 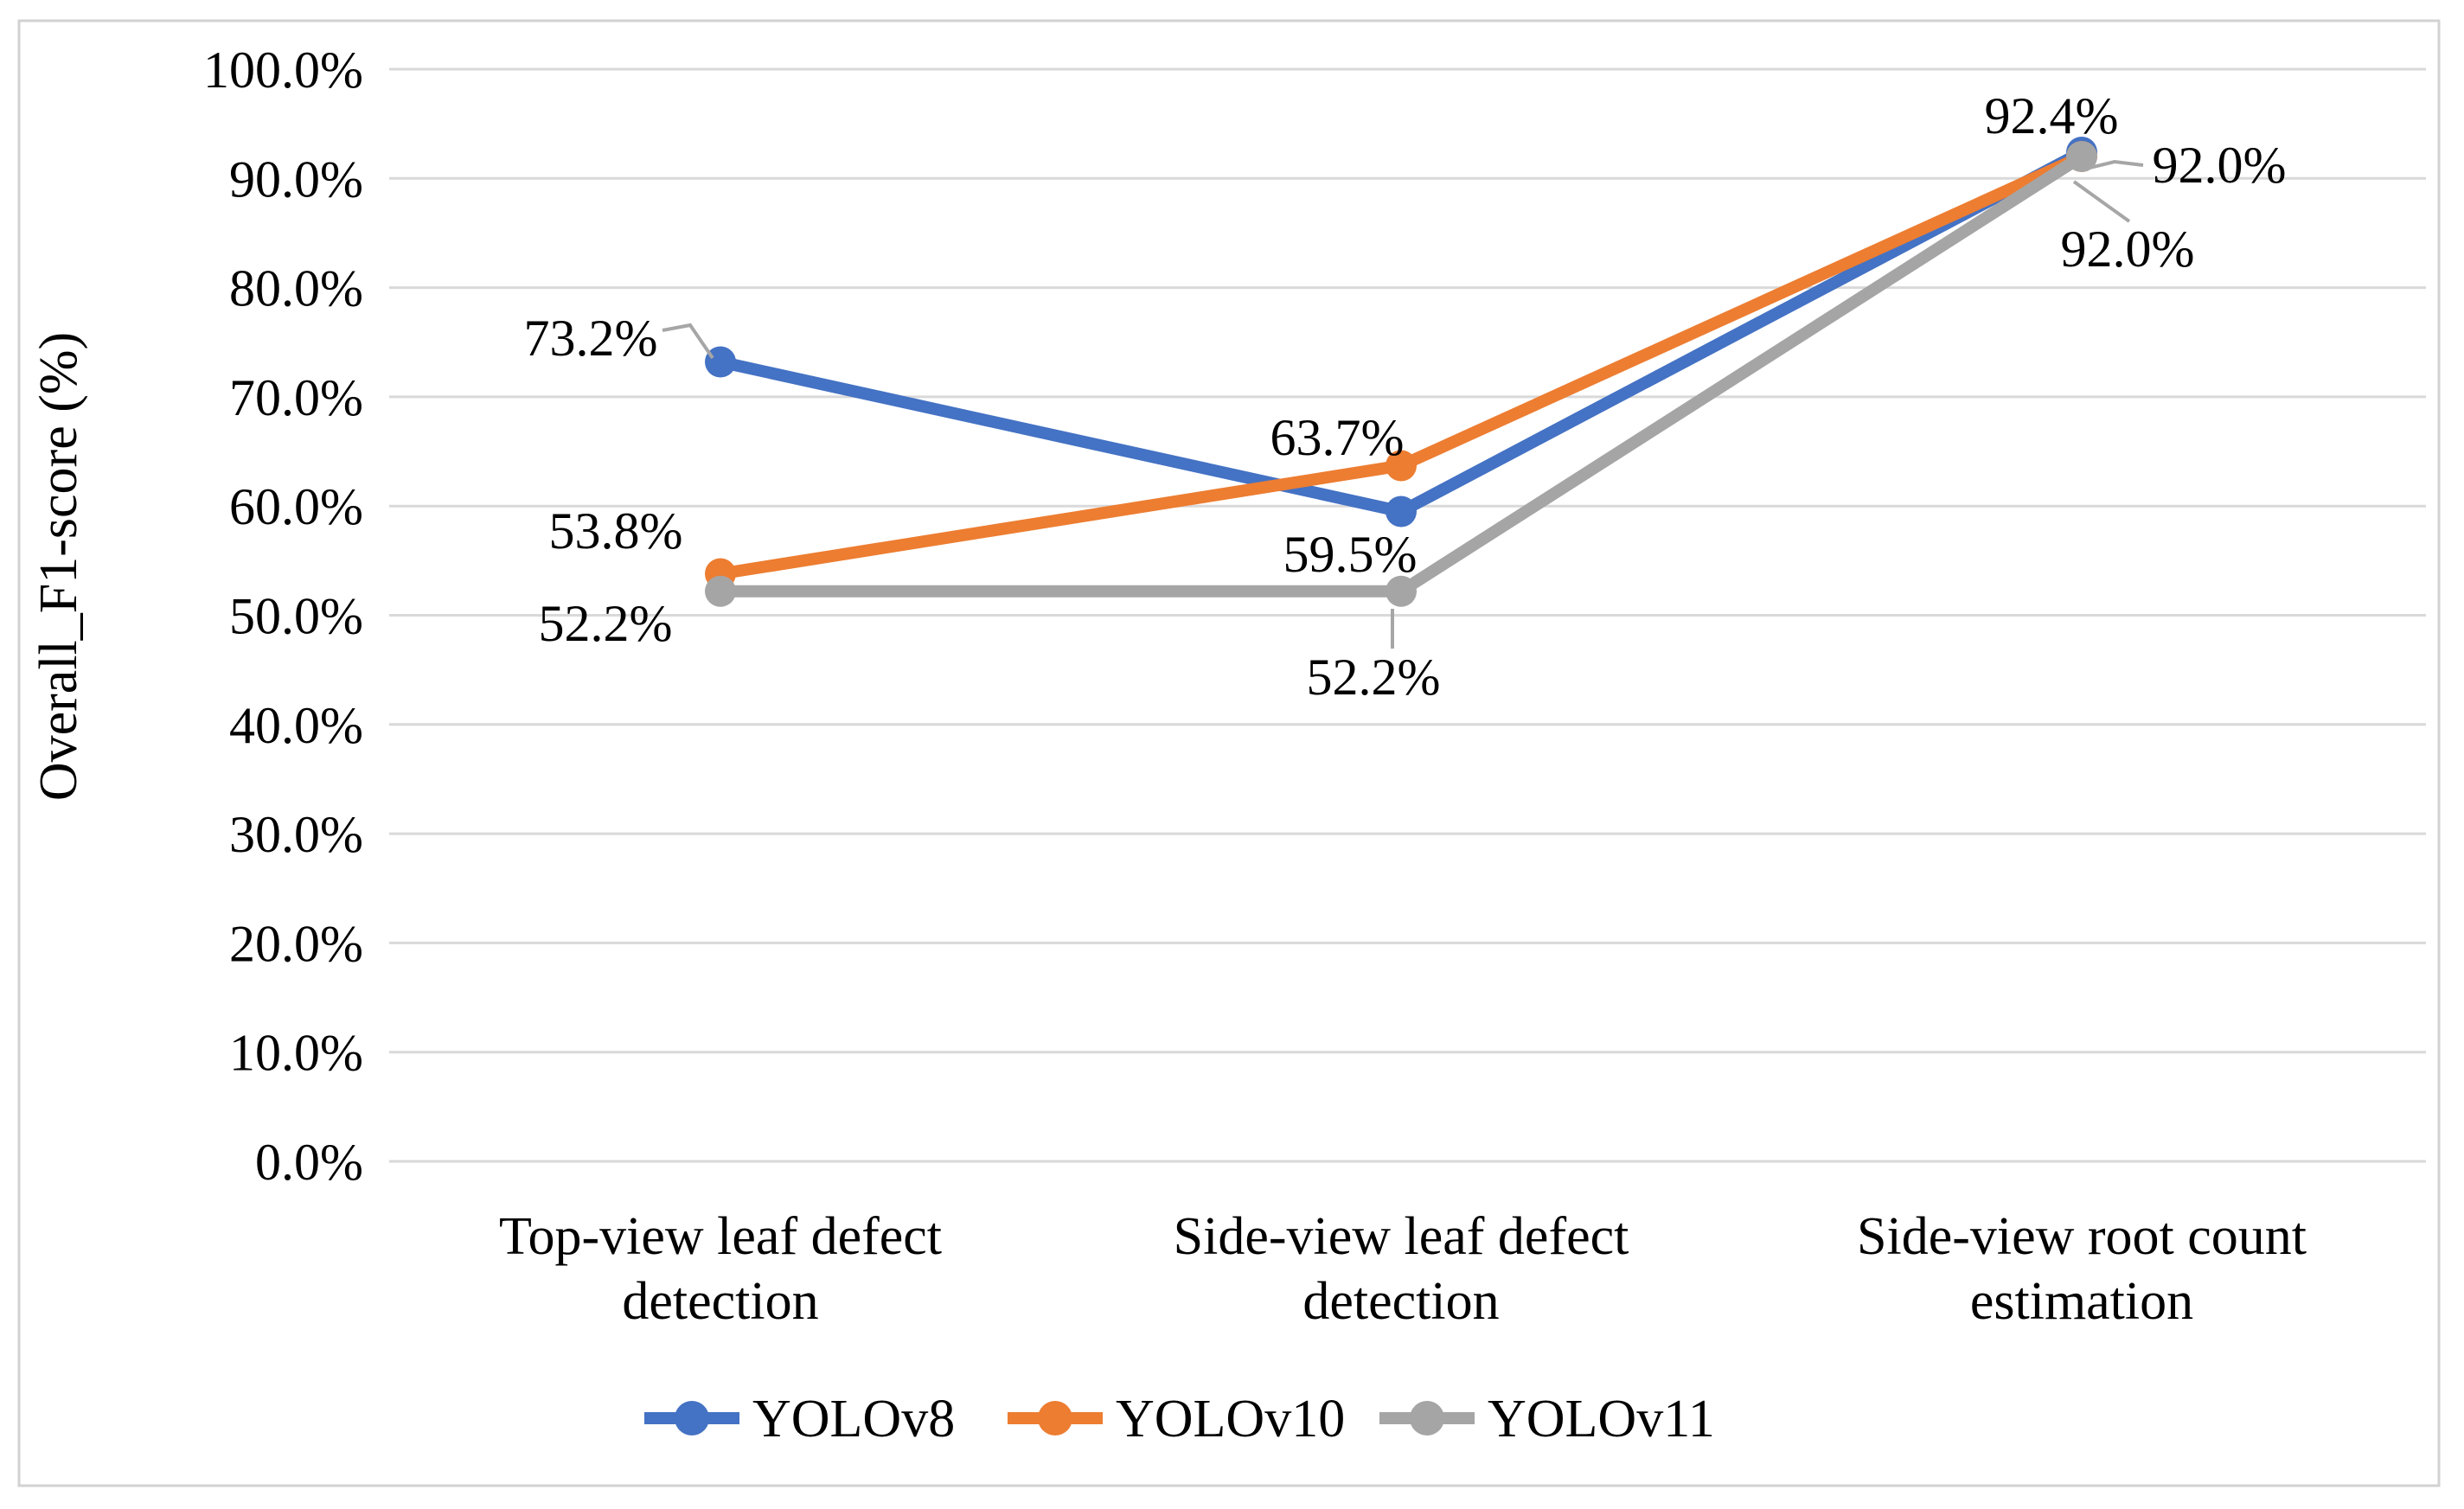 I want to click on data-label-yolov10-1: 63.7%, so click(x=1337, y=437).